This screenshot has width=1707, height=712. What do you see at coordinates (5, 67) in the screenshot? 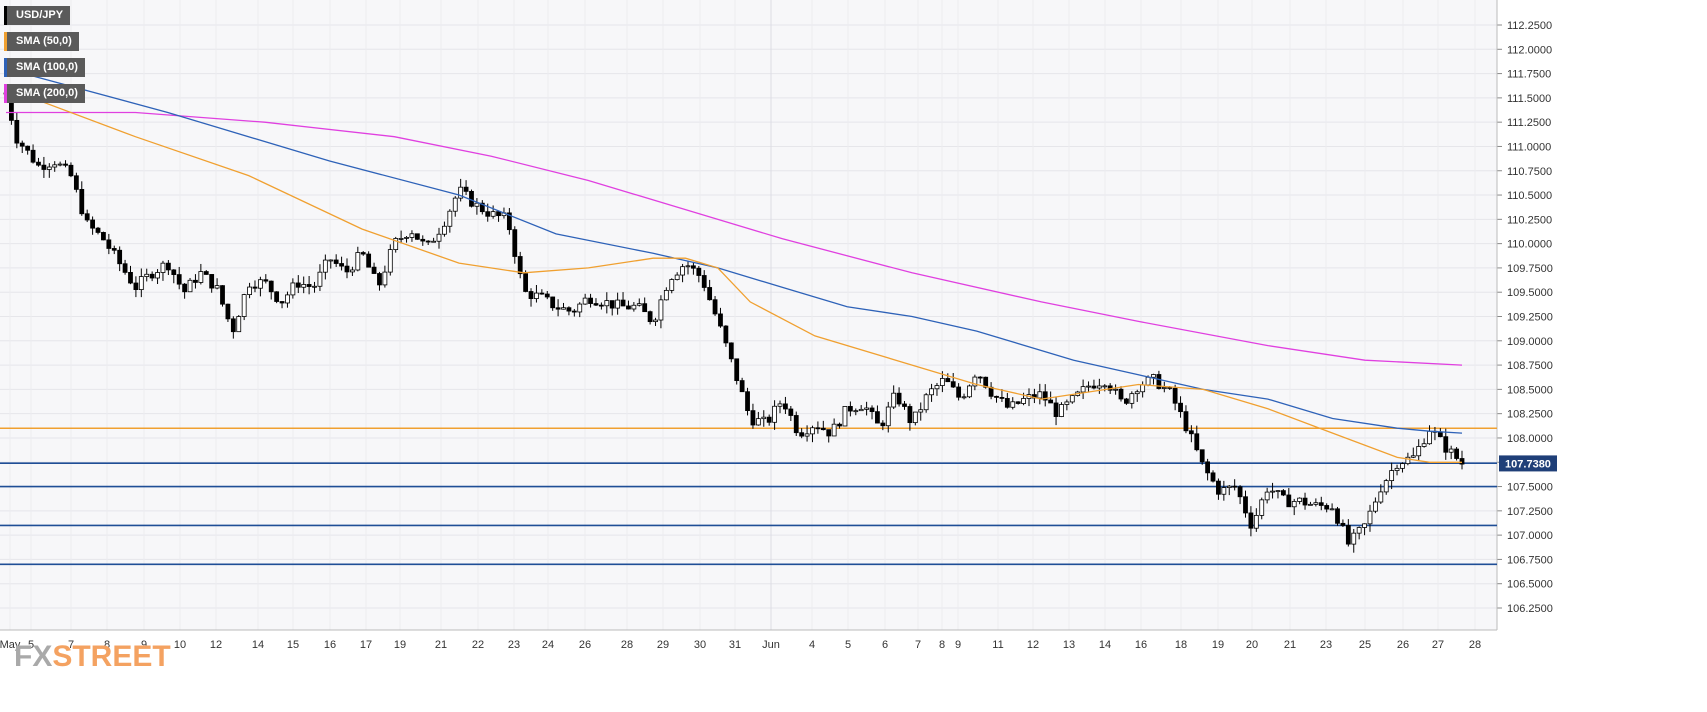
I see `legend-swatch` at bounding box center [5, 67].